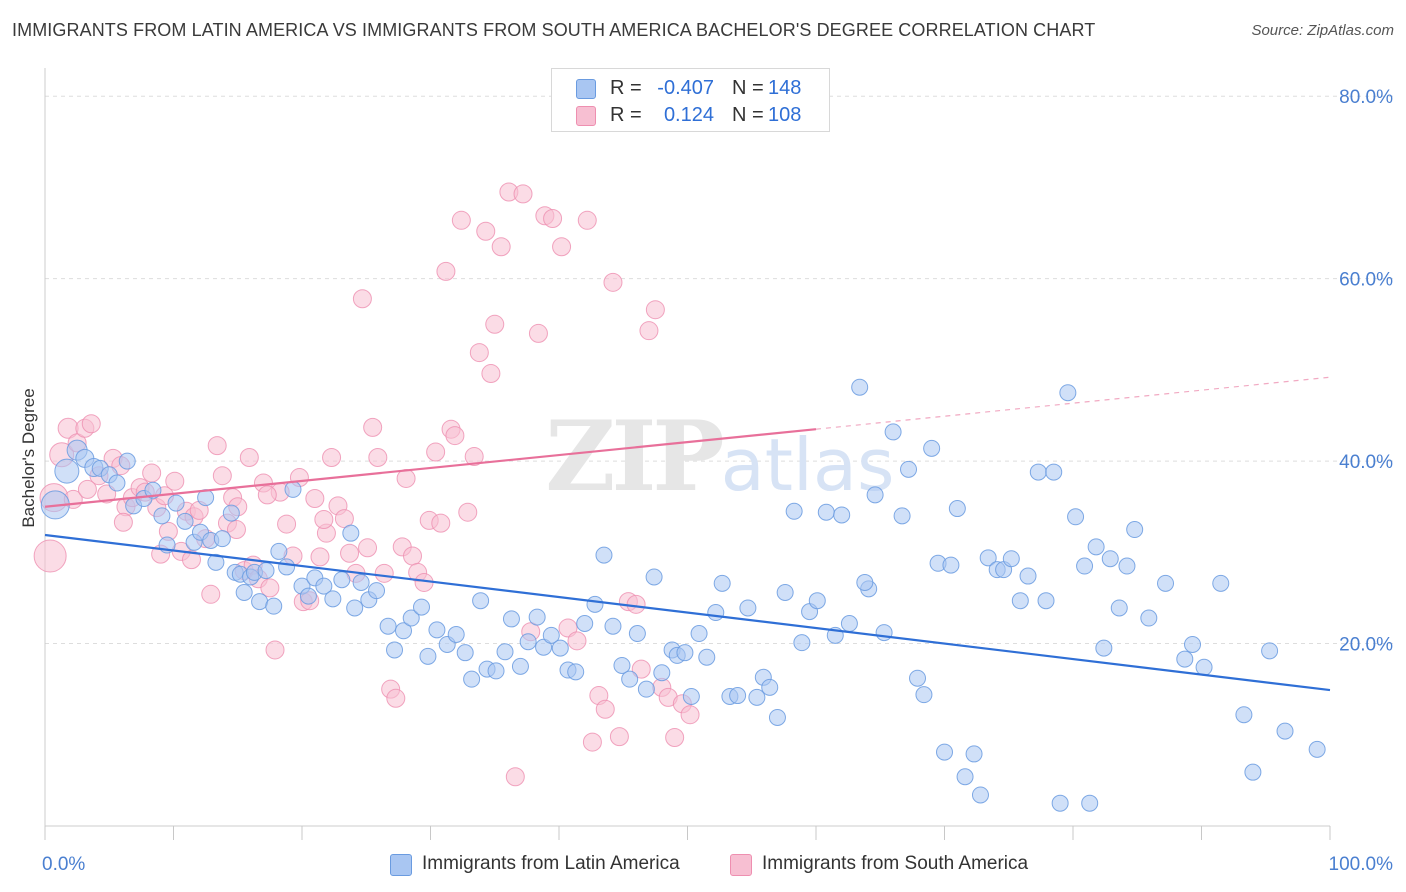  Describe the element at coordinates (1073, 403) in the screenshot. I see `south-america-trend-extension` at that location.